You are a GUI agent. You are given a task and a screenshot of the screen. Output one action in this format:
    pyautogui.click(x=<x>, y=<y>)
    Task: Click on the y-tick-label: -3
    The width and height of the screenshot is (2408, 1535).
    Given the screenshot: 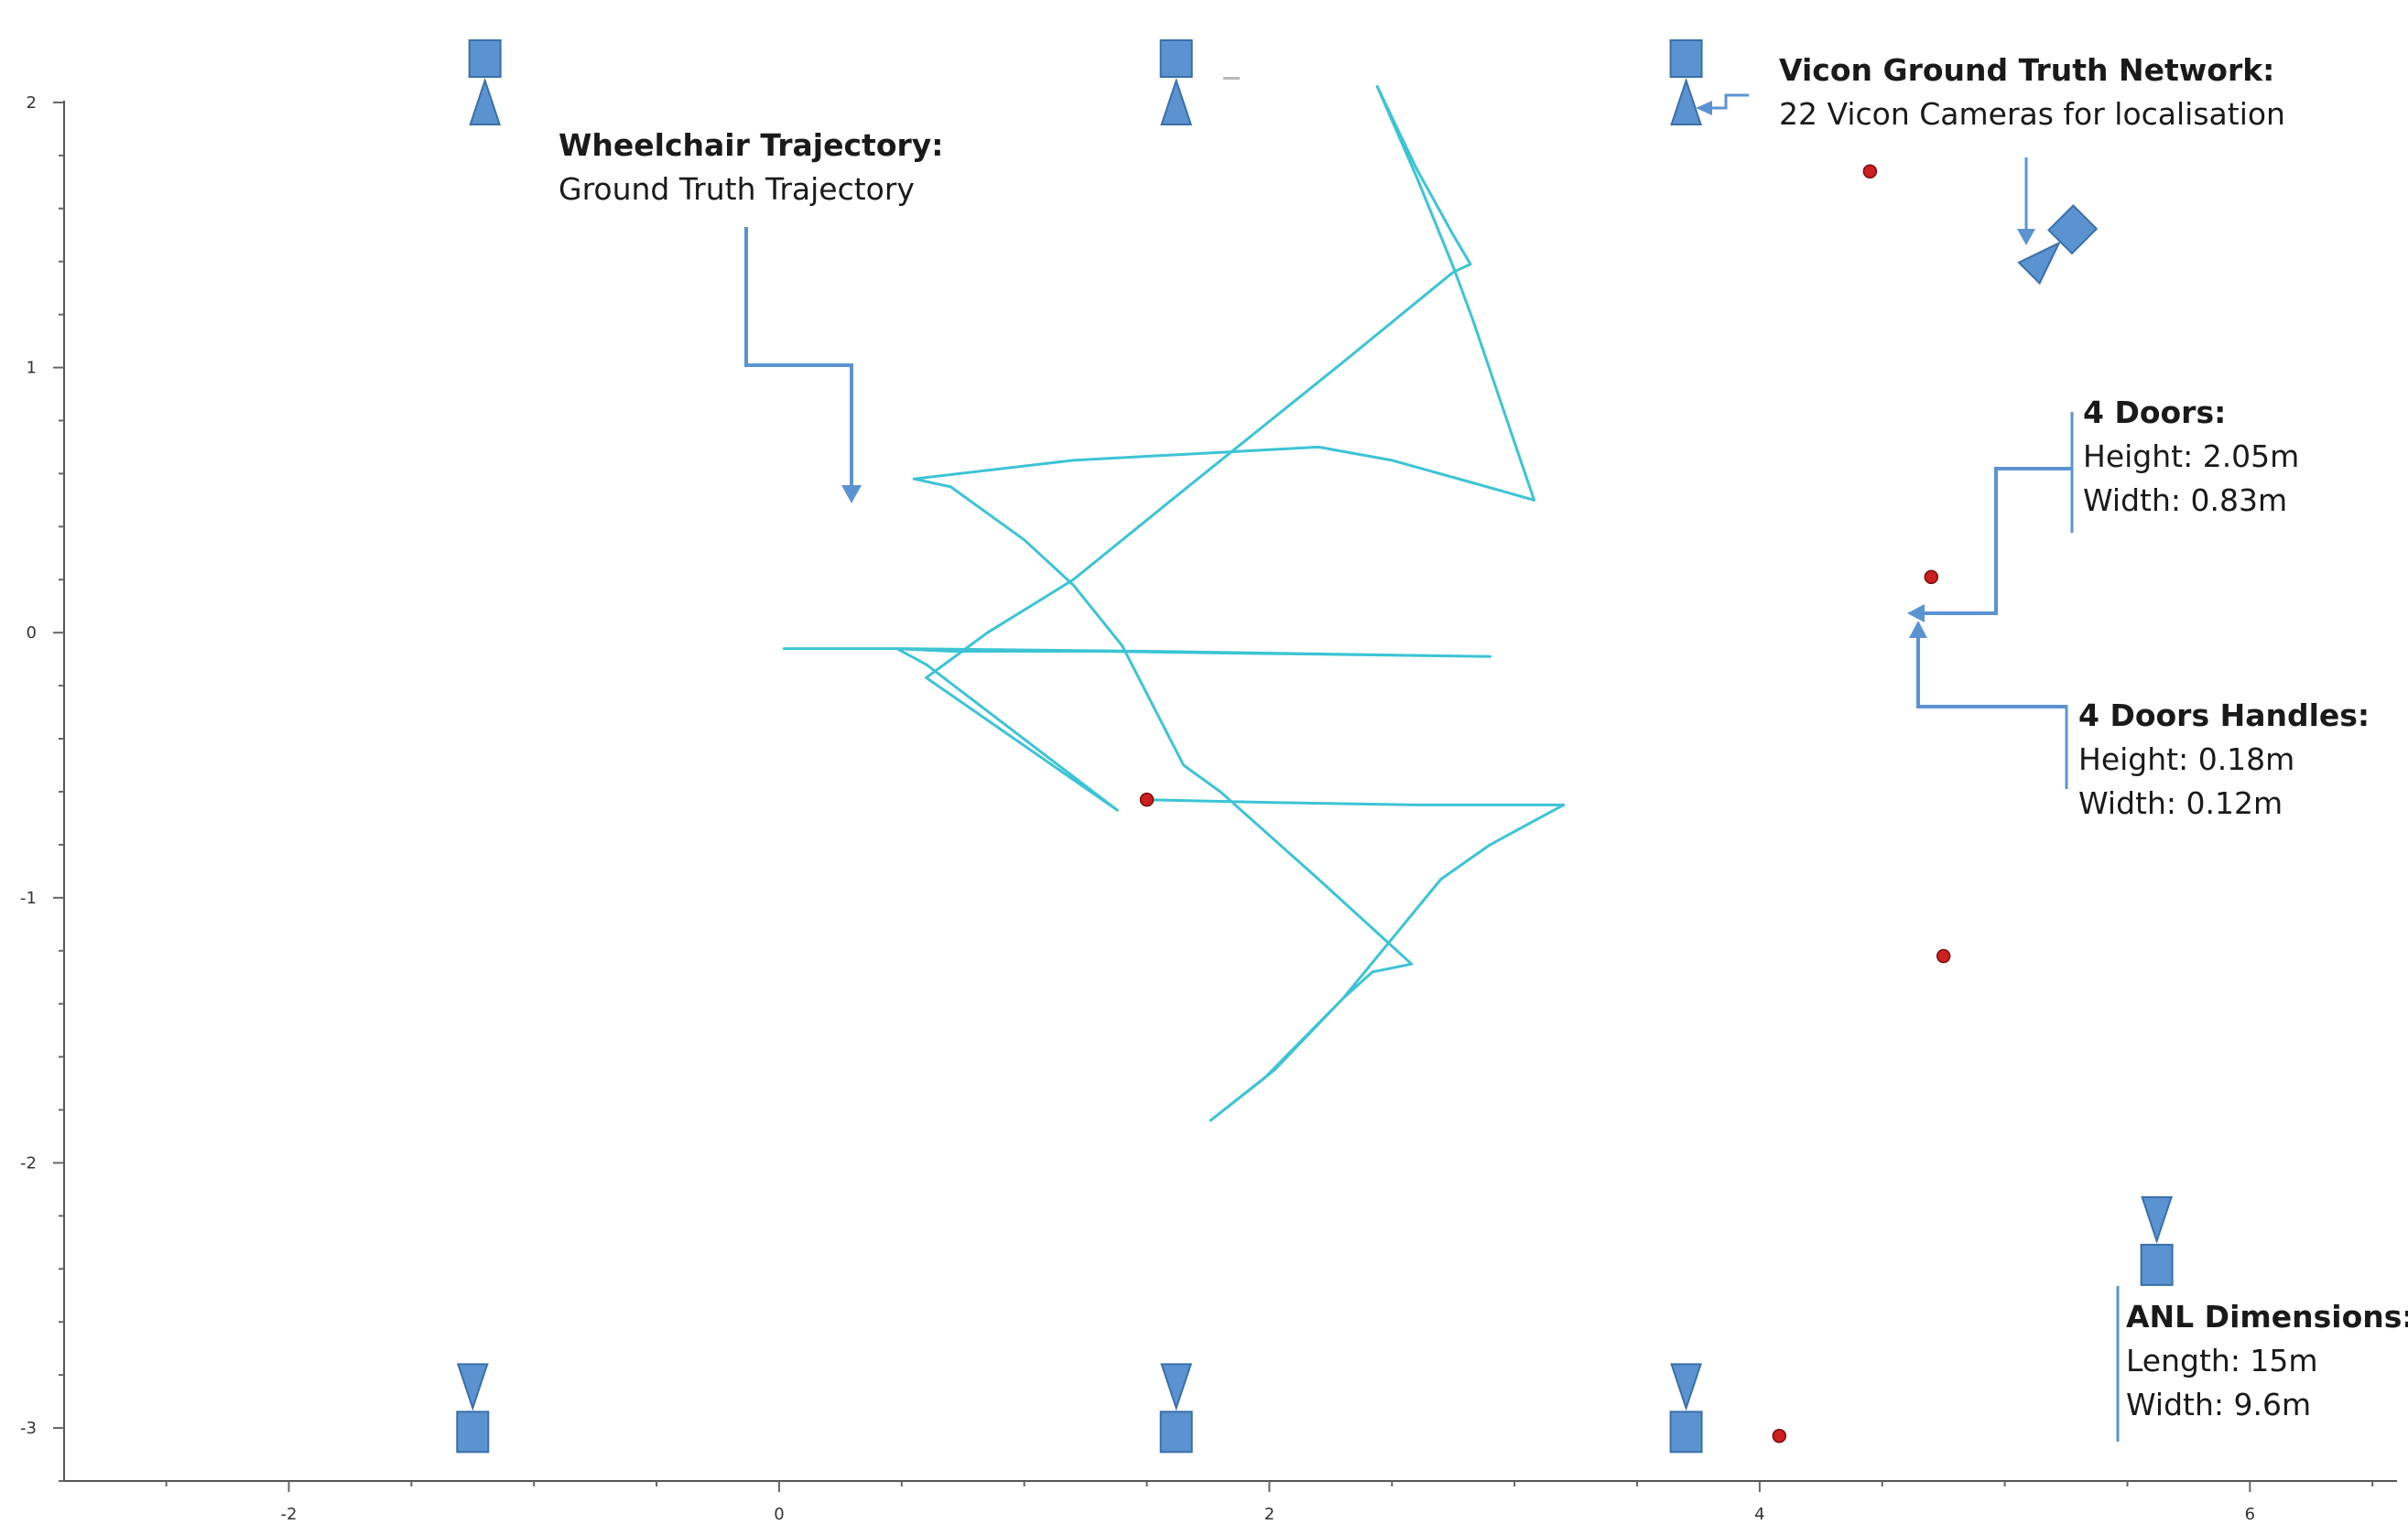 What is the action you would take?
    pyautogui.click(x=28, y=1428)
    